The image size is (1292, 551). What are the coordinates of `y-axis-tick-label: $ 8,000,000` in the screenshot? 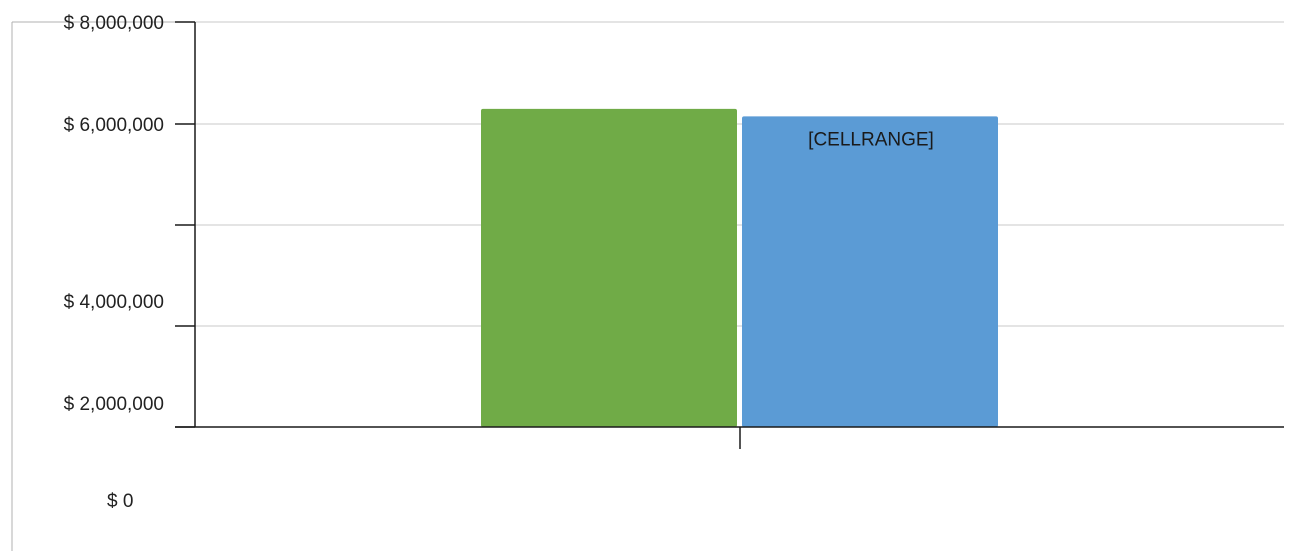 It's located at (114, 23).